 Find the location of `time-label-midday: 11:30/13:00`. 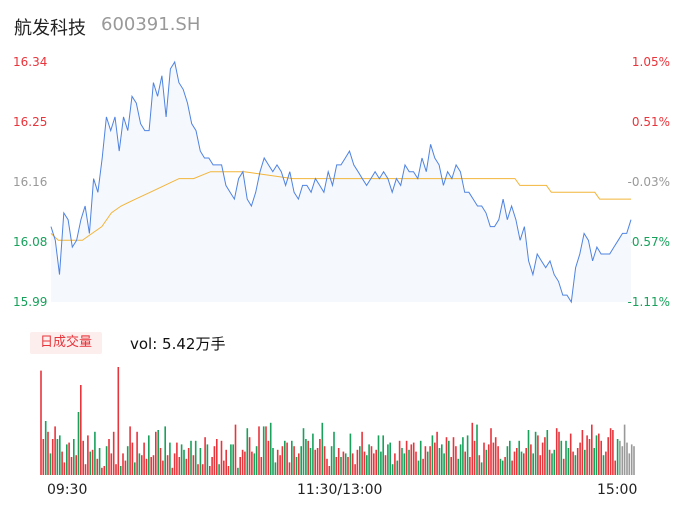

time-label-midday: 11:30/13:00 is located at coordinates (340, 490).